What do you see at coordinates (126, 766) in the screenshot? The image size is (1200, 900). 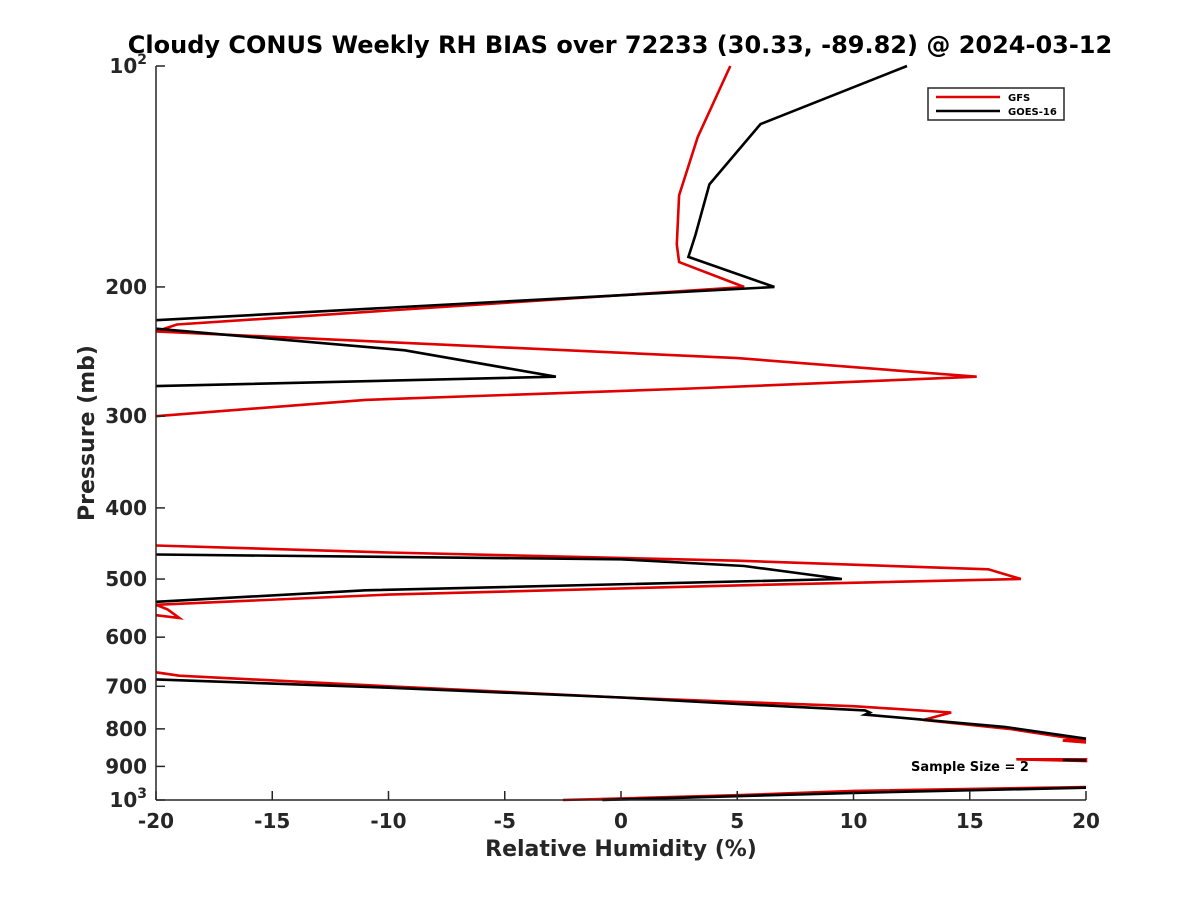 I see `y-tick-label: 900` at bounding box center [126, 766].